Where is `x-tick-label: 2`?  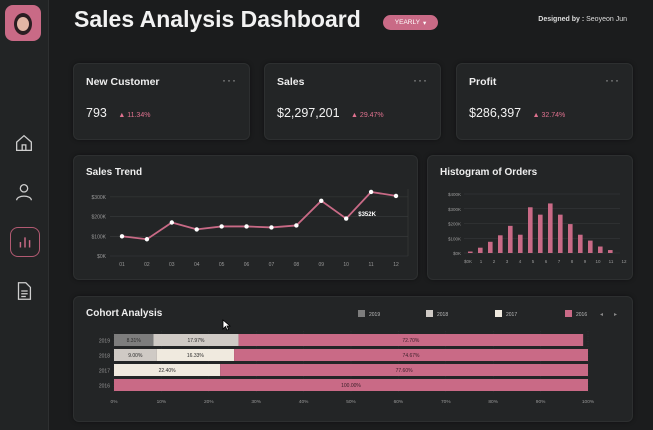 x-tick-label: 2 is located at coordinates (494, 261).